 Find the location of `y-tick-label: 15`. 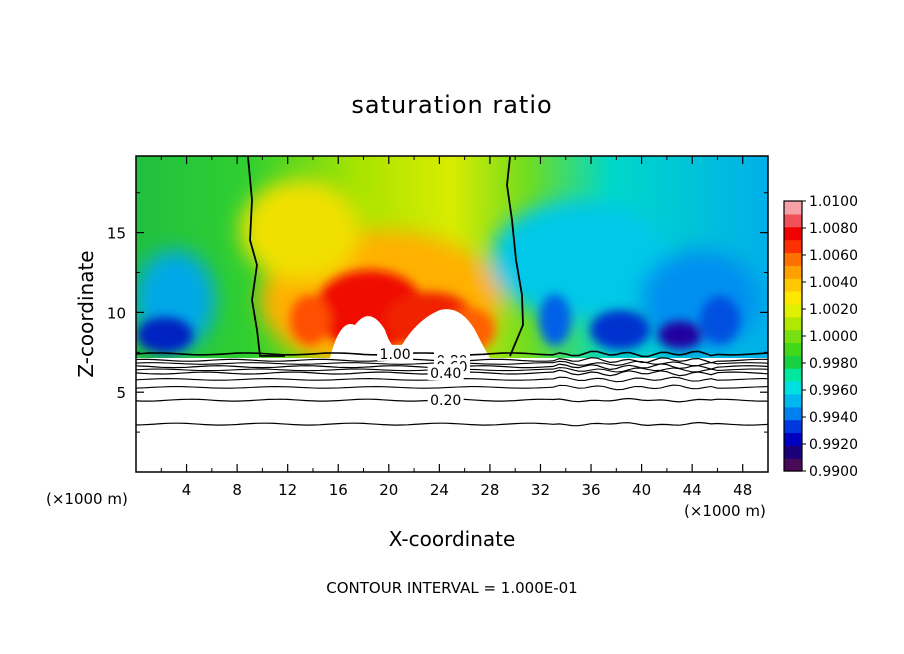

y-tick-label: 15 is located at coordinates (116, 234).